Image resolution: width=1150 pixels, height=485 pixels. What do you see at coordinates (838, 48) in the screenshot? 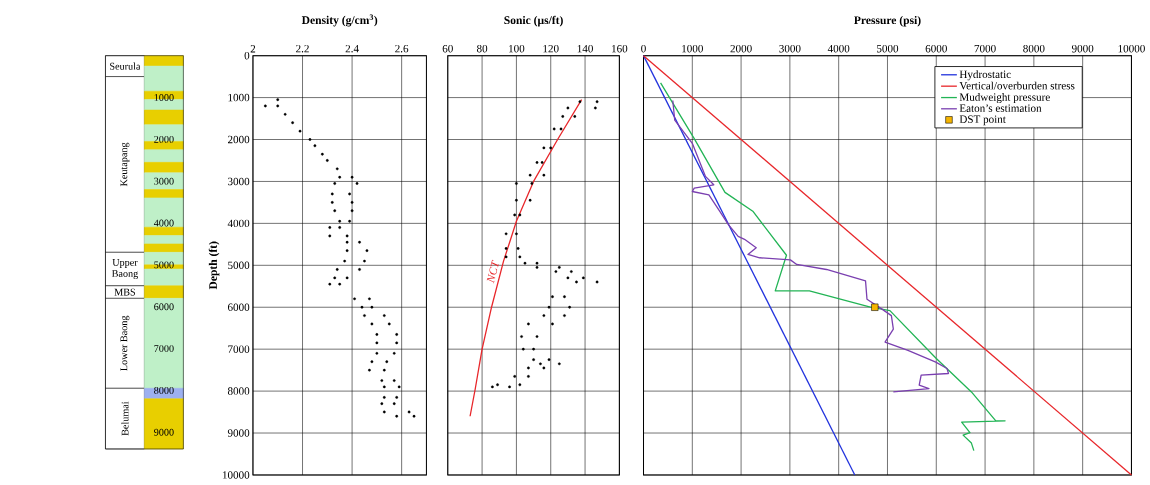
I see `x-tick-label: 4000` at bounding box center [838, 48].